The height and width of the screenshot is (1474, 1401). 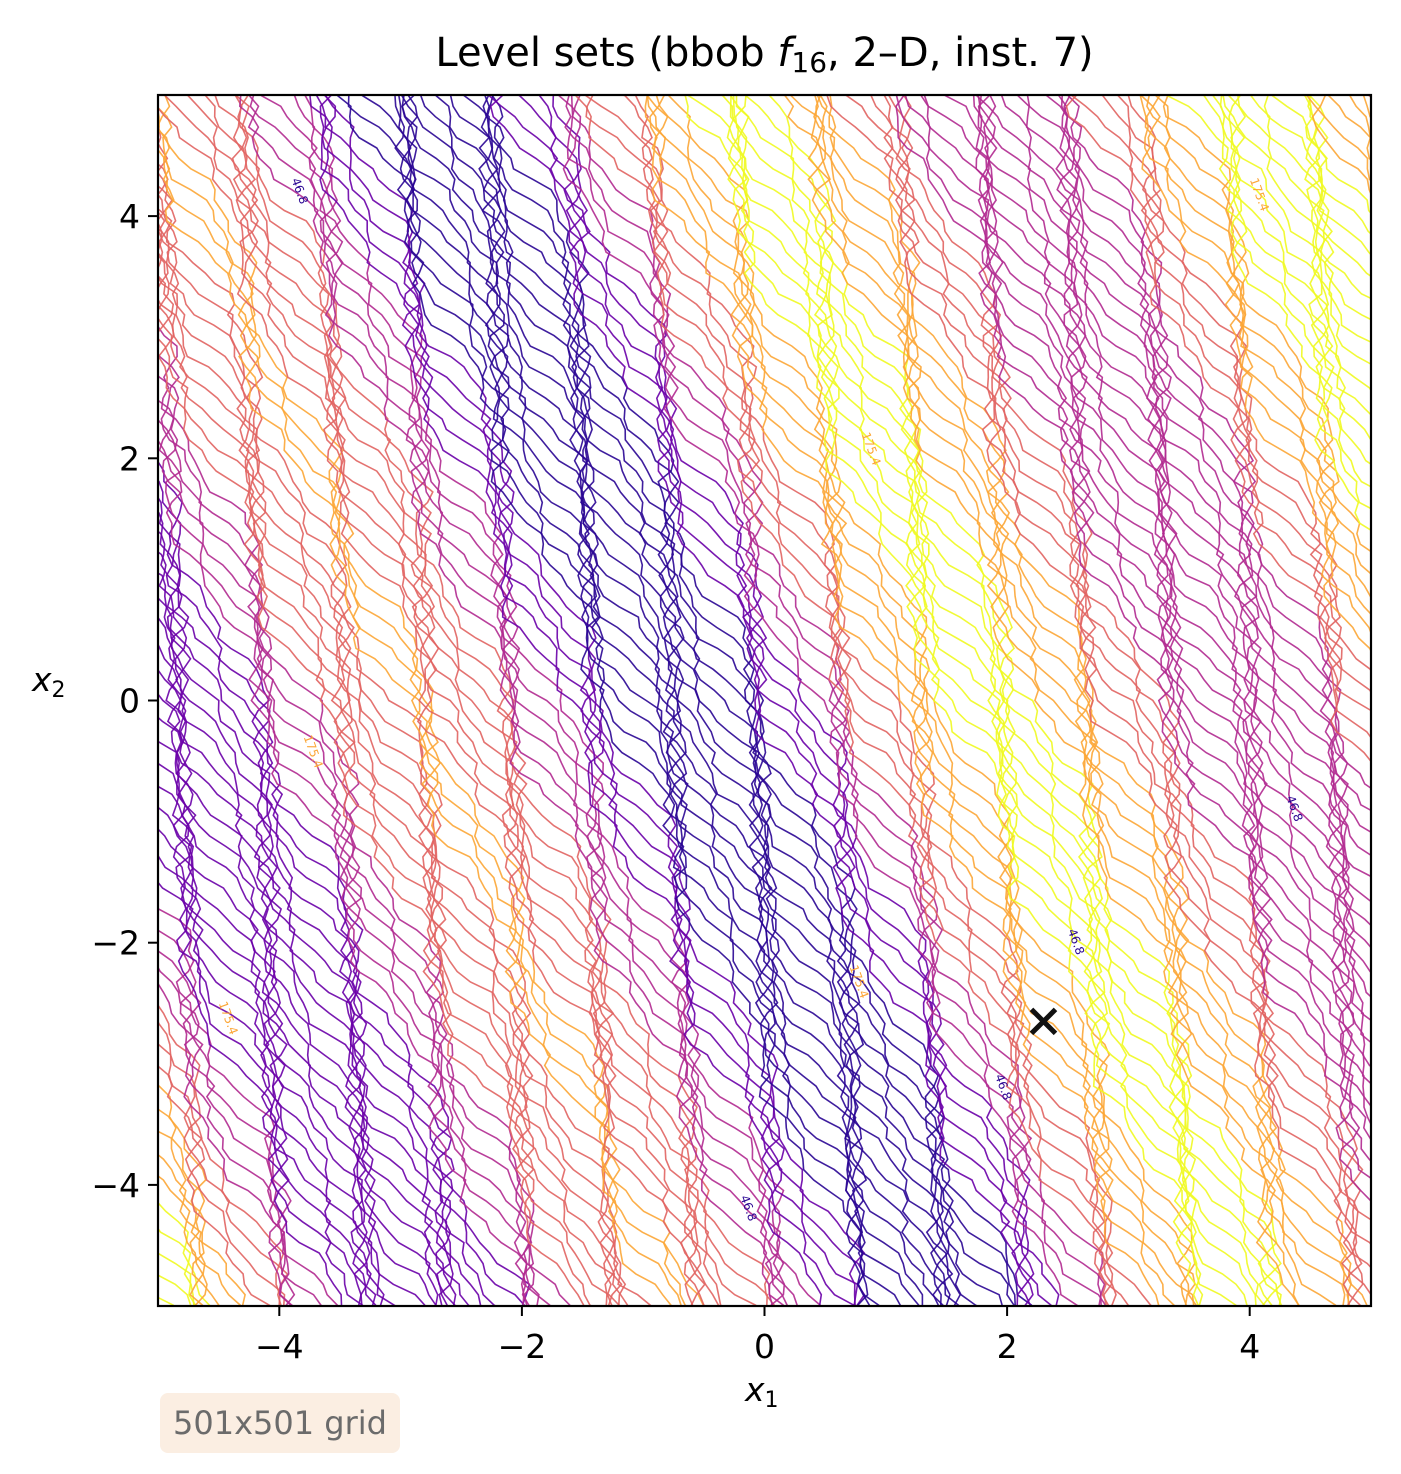 I want to click on chart-title: Level sets (bbob f16, 2–D, inst. 7), so click(x=764, y=53).